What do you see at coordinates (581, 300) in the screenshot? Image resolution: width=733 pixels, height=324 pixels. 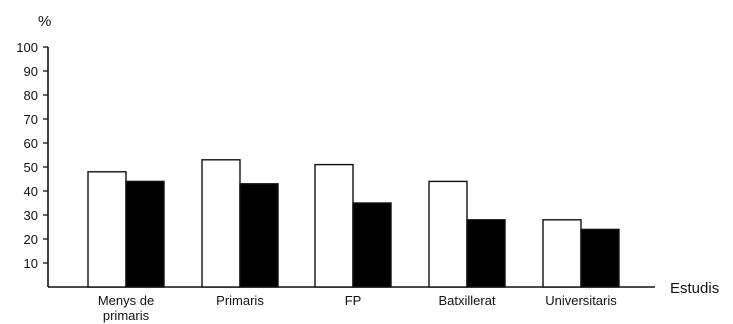 I see `x-category-label: Universitaris` at bounding box center [581, 300].